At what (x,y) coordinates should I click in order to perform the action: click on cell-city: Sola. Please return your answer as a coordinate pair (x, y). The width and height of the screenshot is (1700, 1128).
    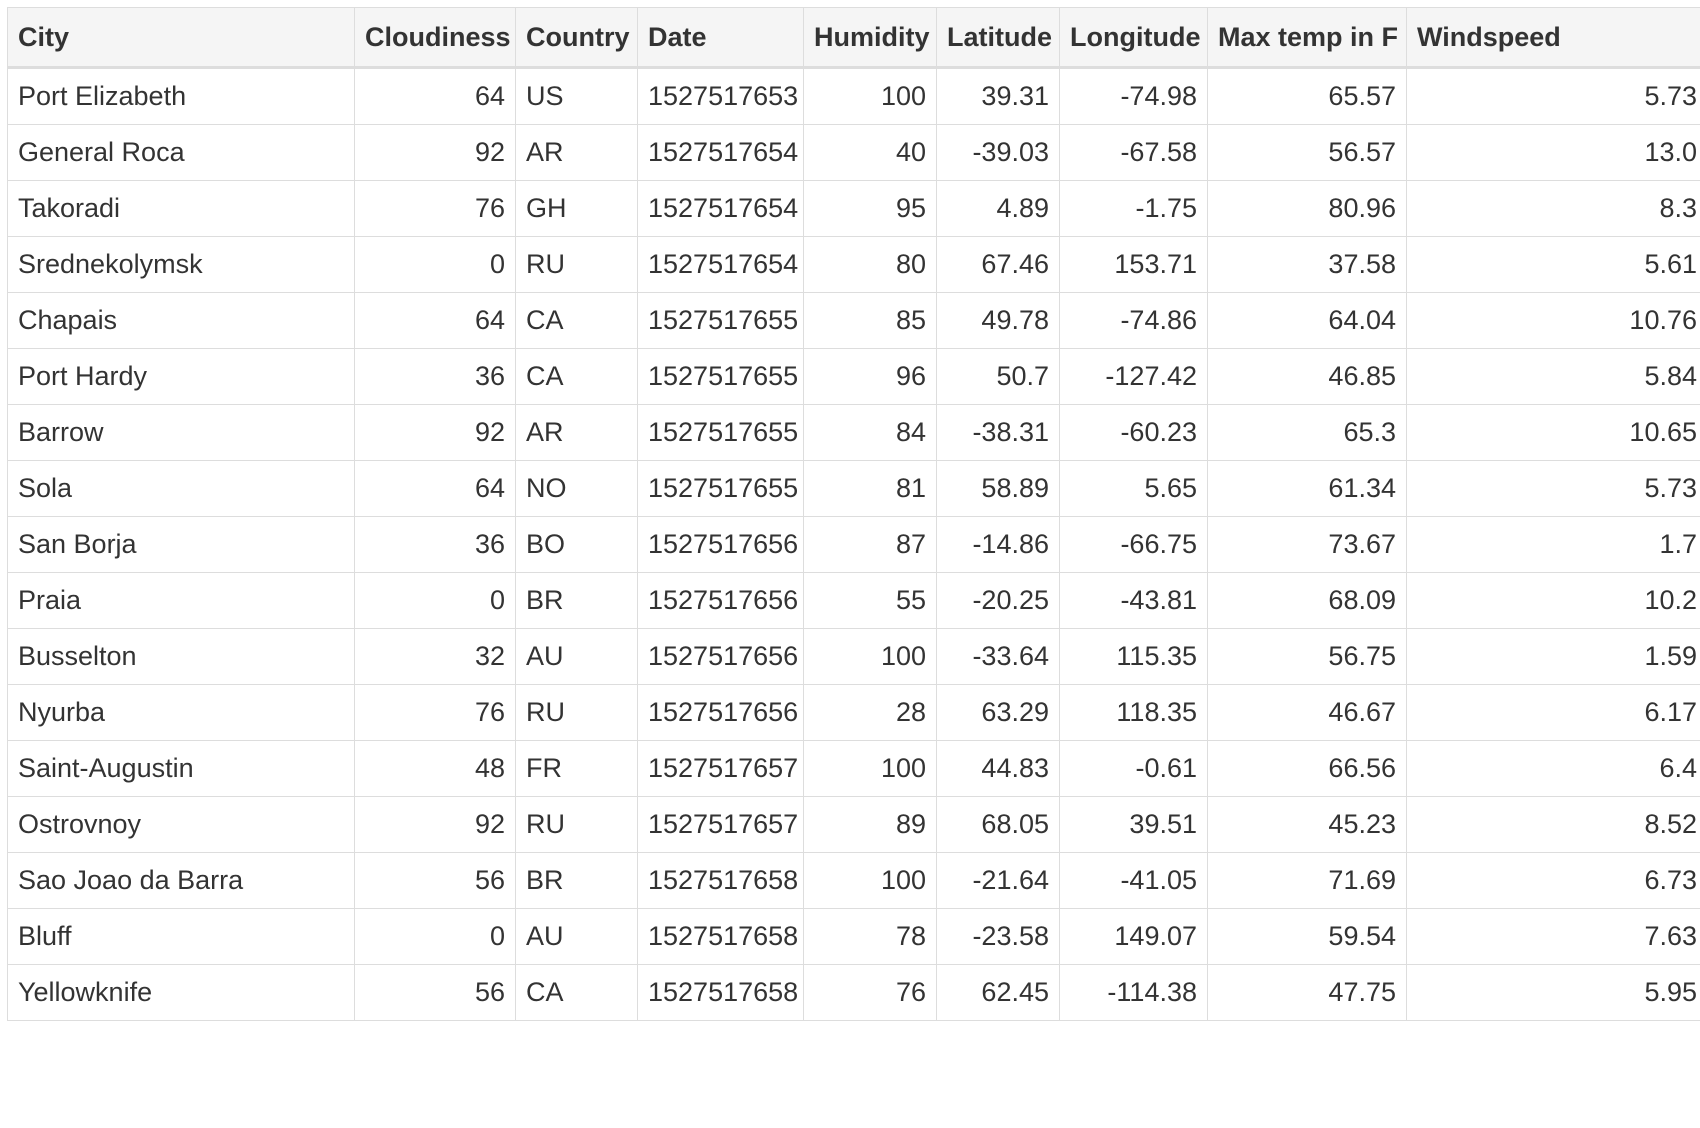
    Looking at the image, I should click on (181, 488).